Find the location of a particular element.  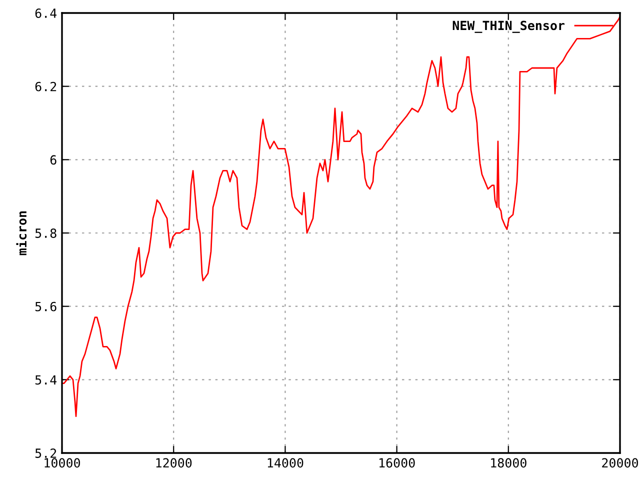

x-tick-label: 20000 is located at coordinates (620, 463).